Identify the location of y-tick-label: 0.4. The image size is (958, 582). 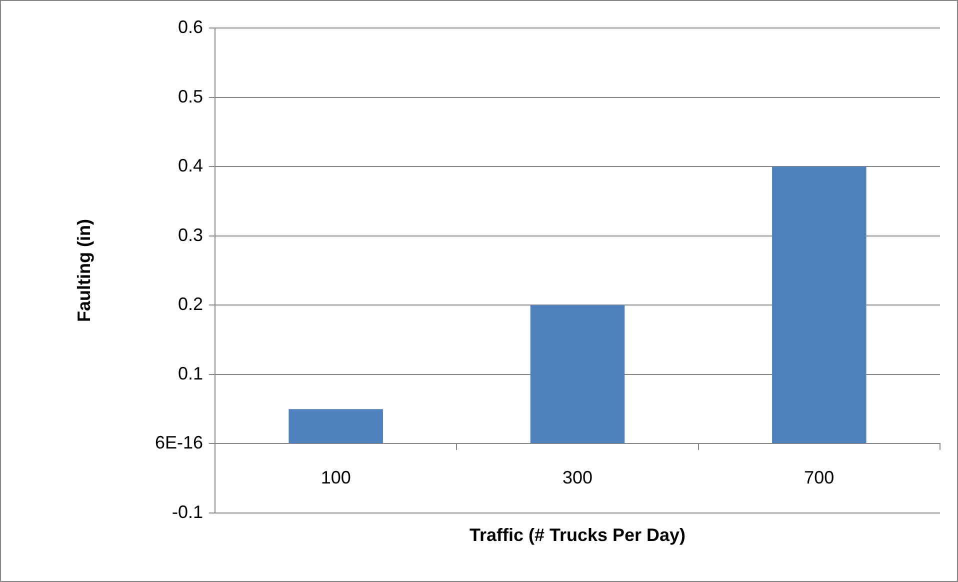
(190, 166).